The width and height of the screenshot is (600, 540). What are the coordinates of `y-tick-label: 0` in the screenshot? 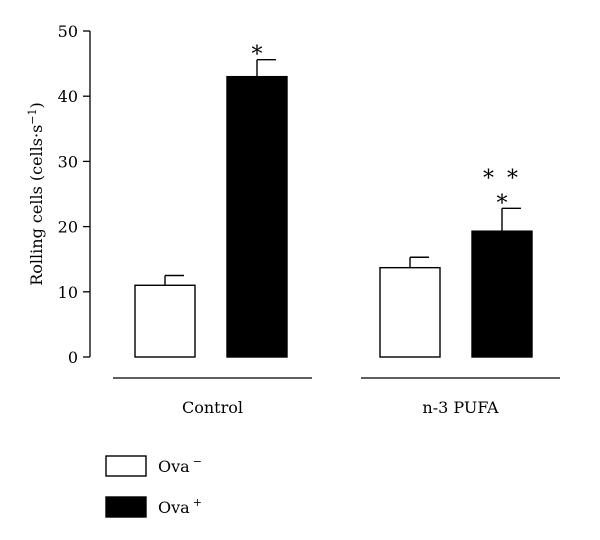 It's located at (73, 357).